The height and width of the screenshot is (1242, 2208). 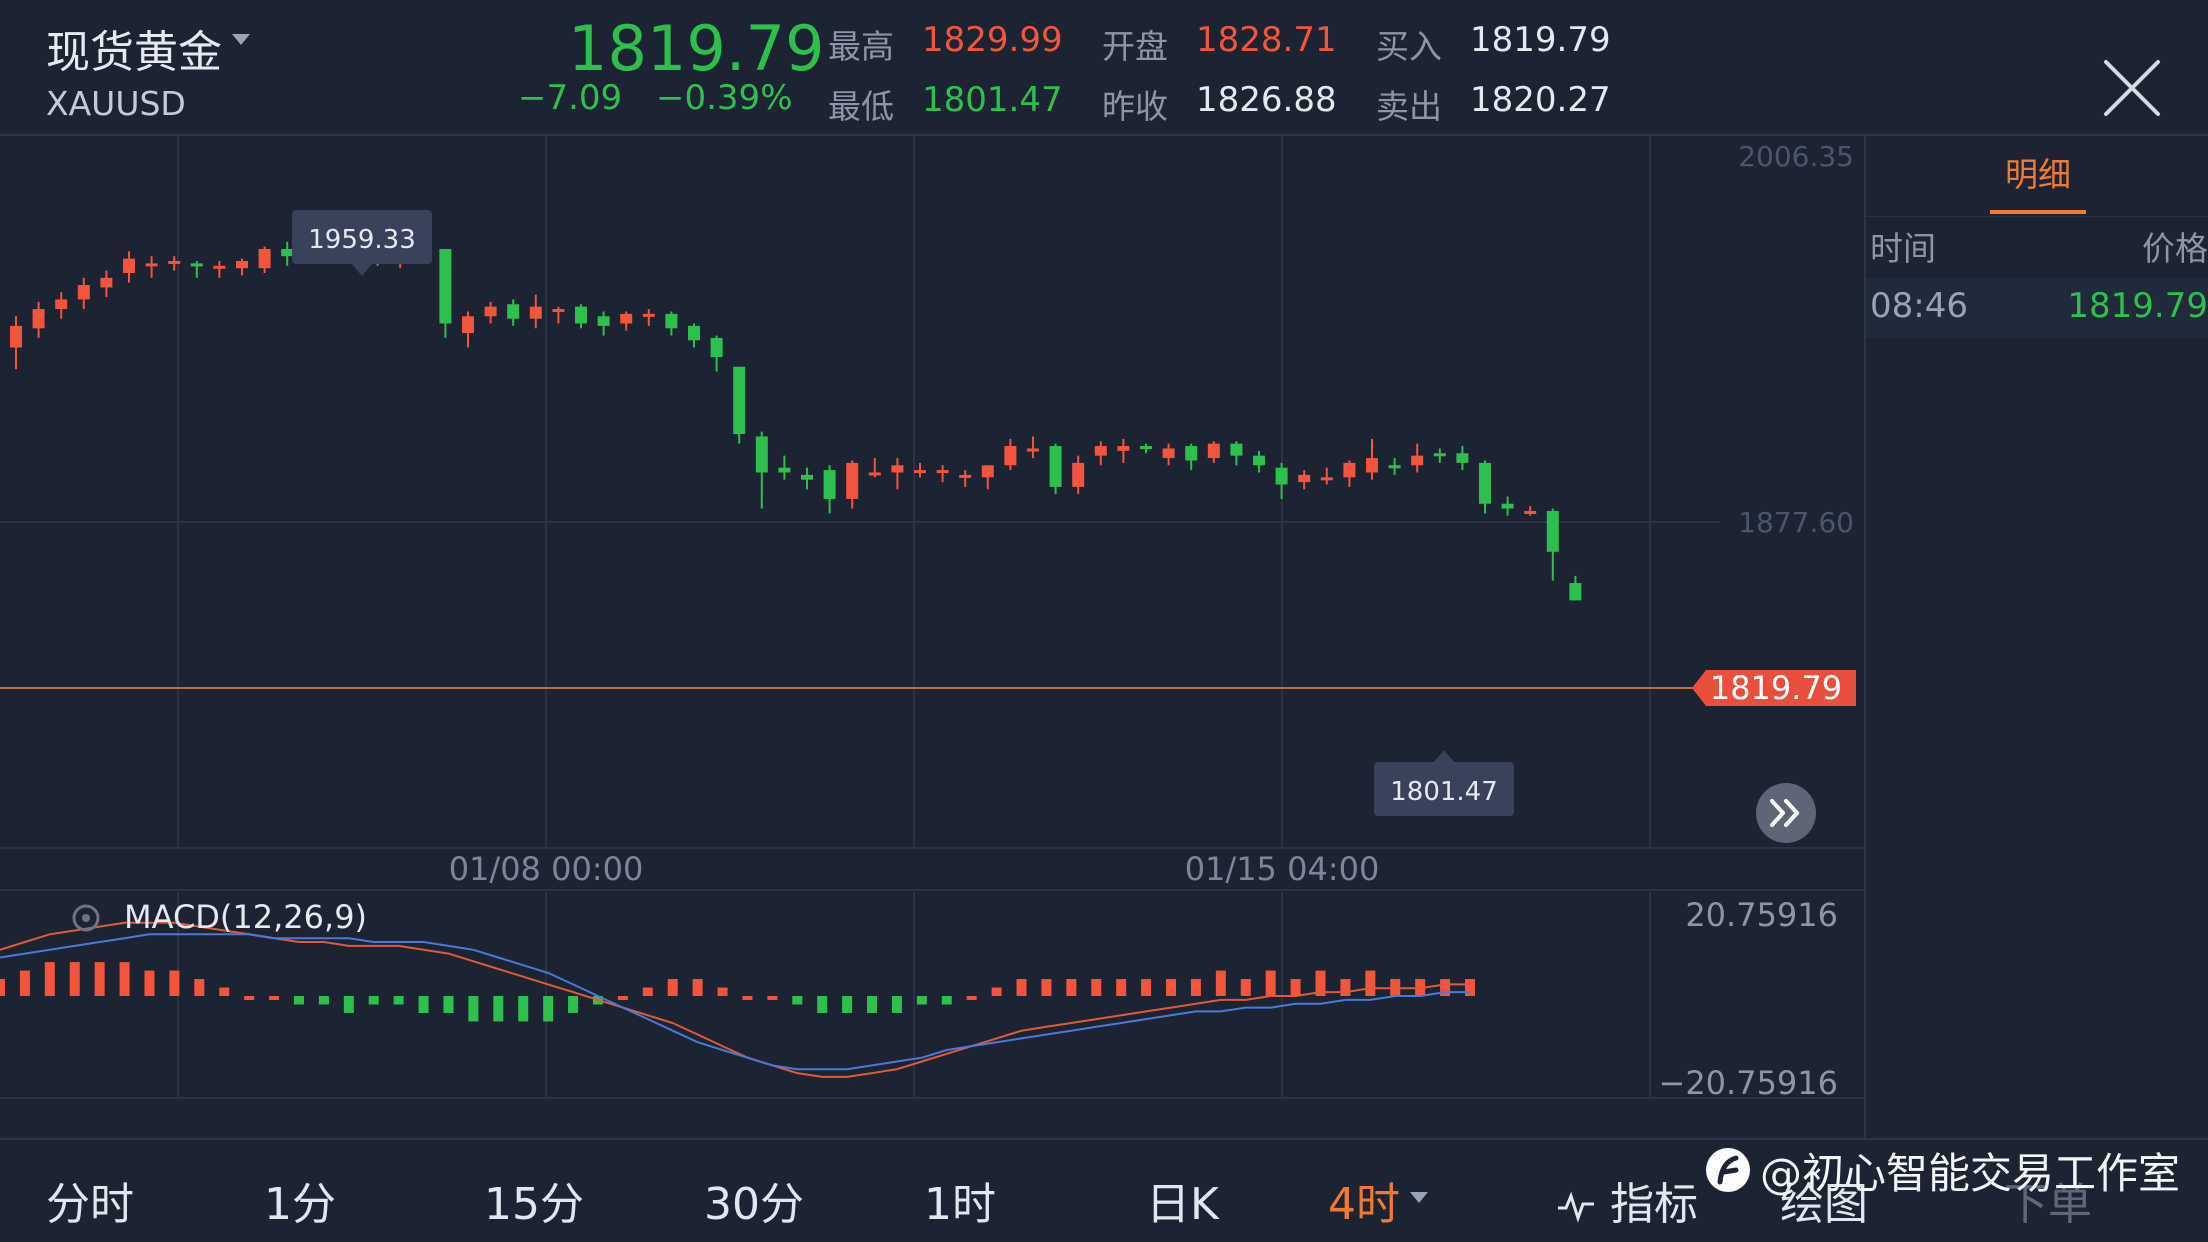 I want to click on prev-close-label: 昨收, so click(x=1135, y=106).